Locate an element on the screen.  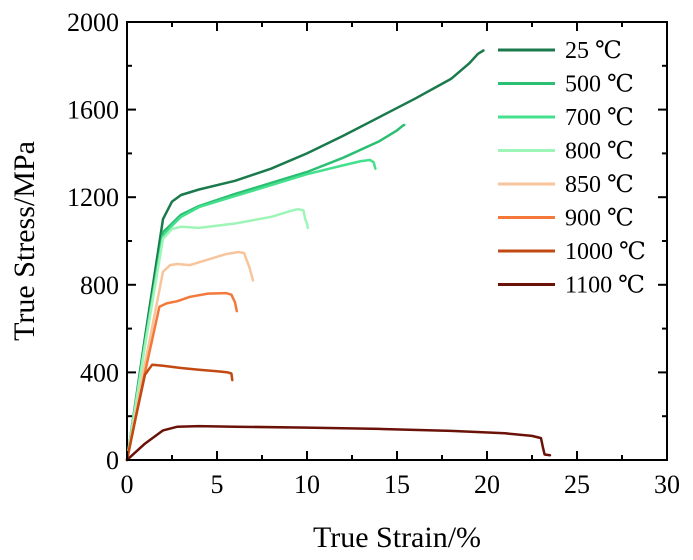
legend-label: 700 ℃ is located at coordinates (599, 118).